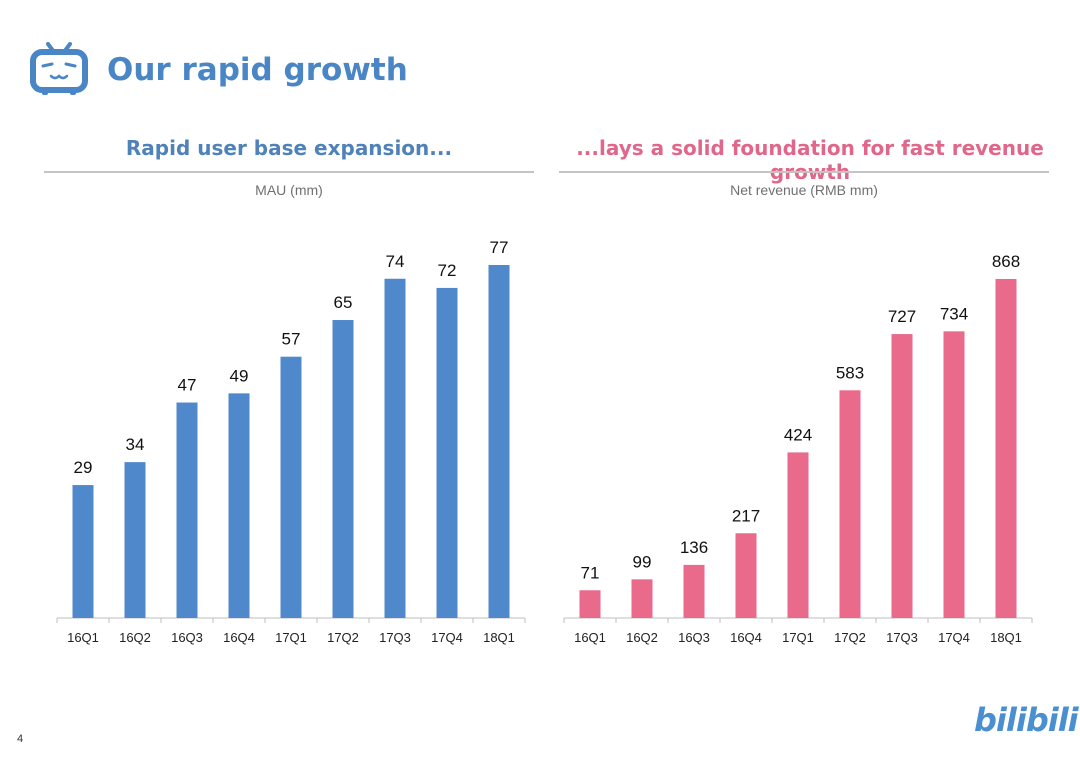  Describe the element at coordinates (291, 339) in the screenshot. I see `data-label: 57` at that location.